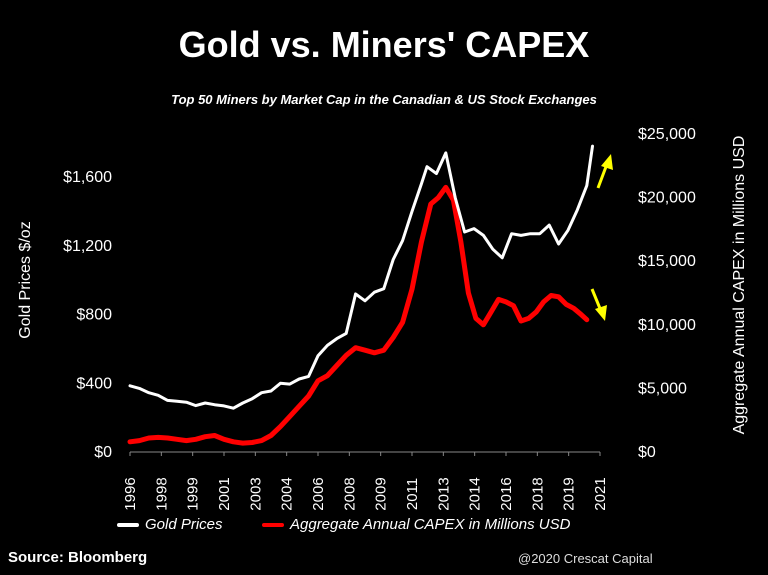 The image size is (768, 575). I want to click on legend-item-gold: Gold Prices, so click(170, 524).